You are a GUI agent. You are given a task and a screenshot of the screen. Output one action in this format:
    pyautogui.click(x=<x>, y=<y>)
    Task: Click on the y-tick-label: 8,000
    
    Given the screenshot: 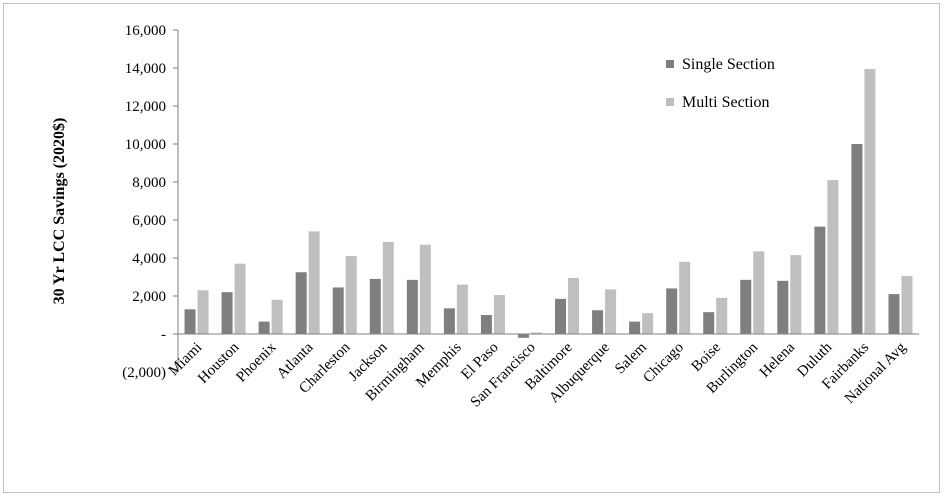 What is the action you would take?
    pyautogui.click(x=149, y=183)
    